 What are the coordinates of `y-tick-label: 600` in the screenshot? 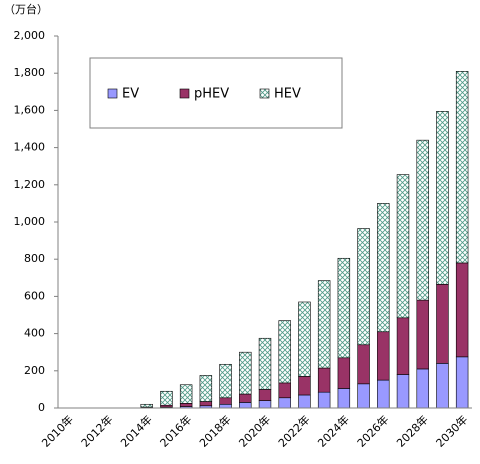 It's located at (34, 295).